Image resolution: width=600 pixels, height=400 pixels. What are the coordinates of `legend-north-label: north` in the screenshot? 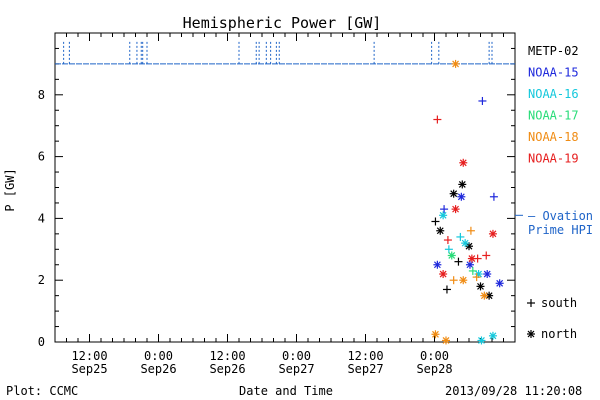 It's located at (559, 334).